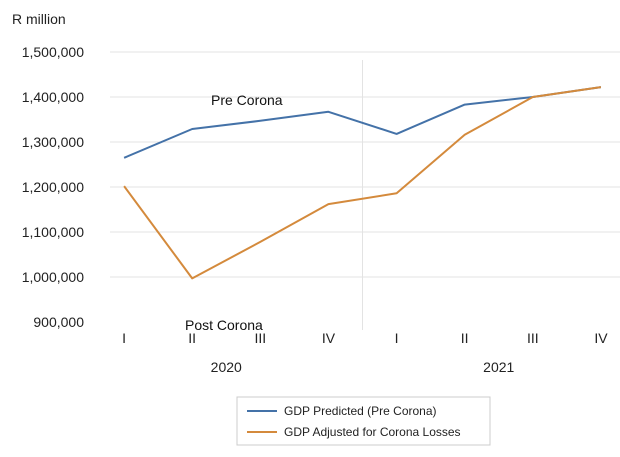 This screenshot has width=620, height=457. What do you see at coordinates (58, 322) in the screenshot?
I see `y-tick-label: 900,000` at bounding box center [58, 322].